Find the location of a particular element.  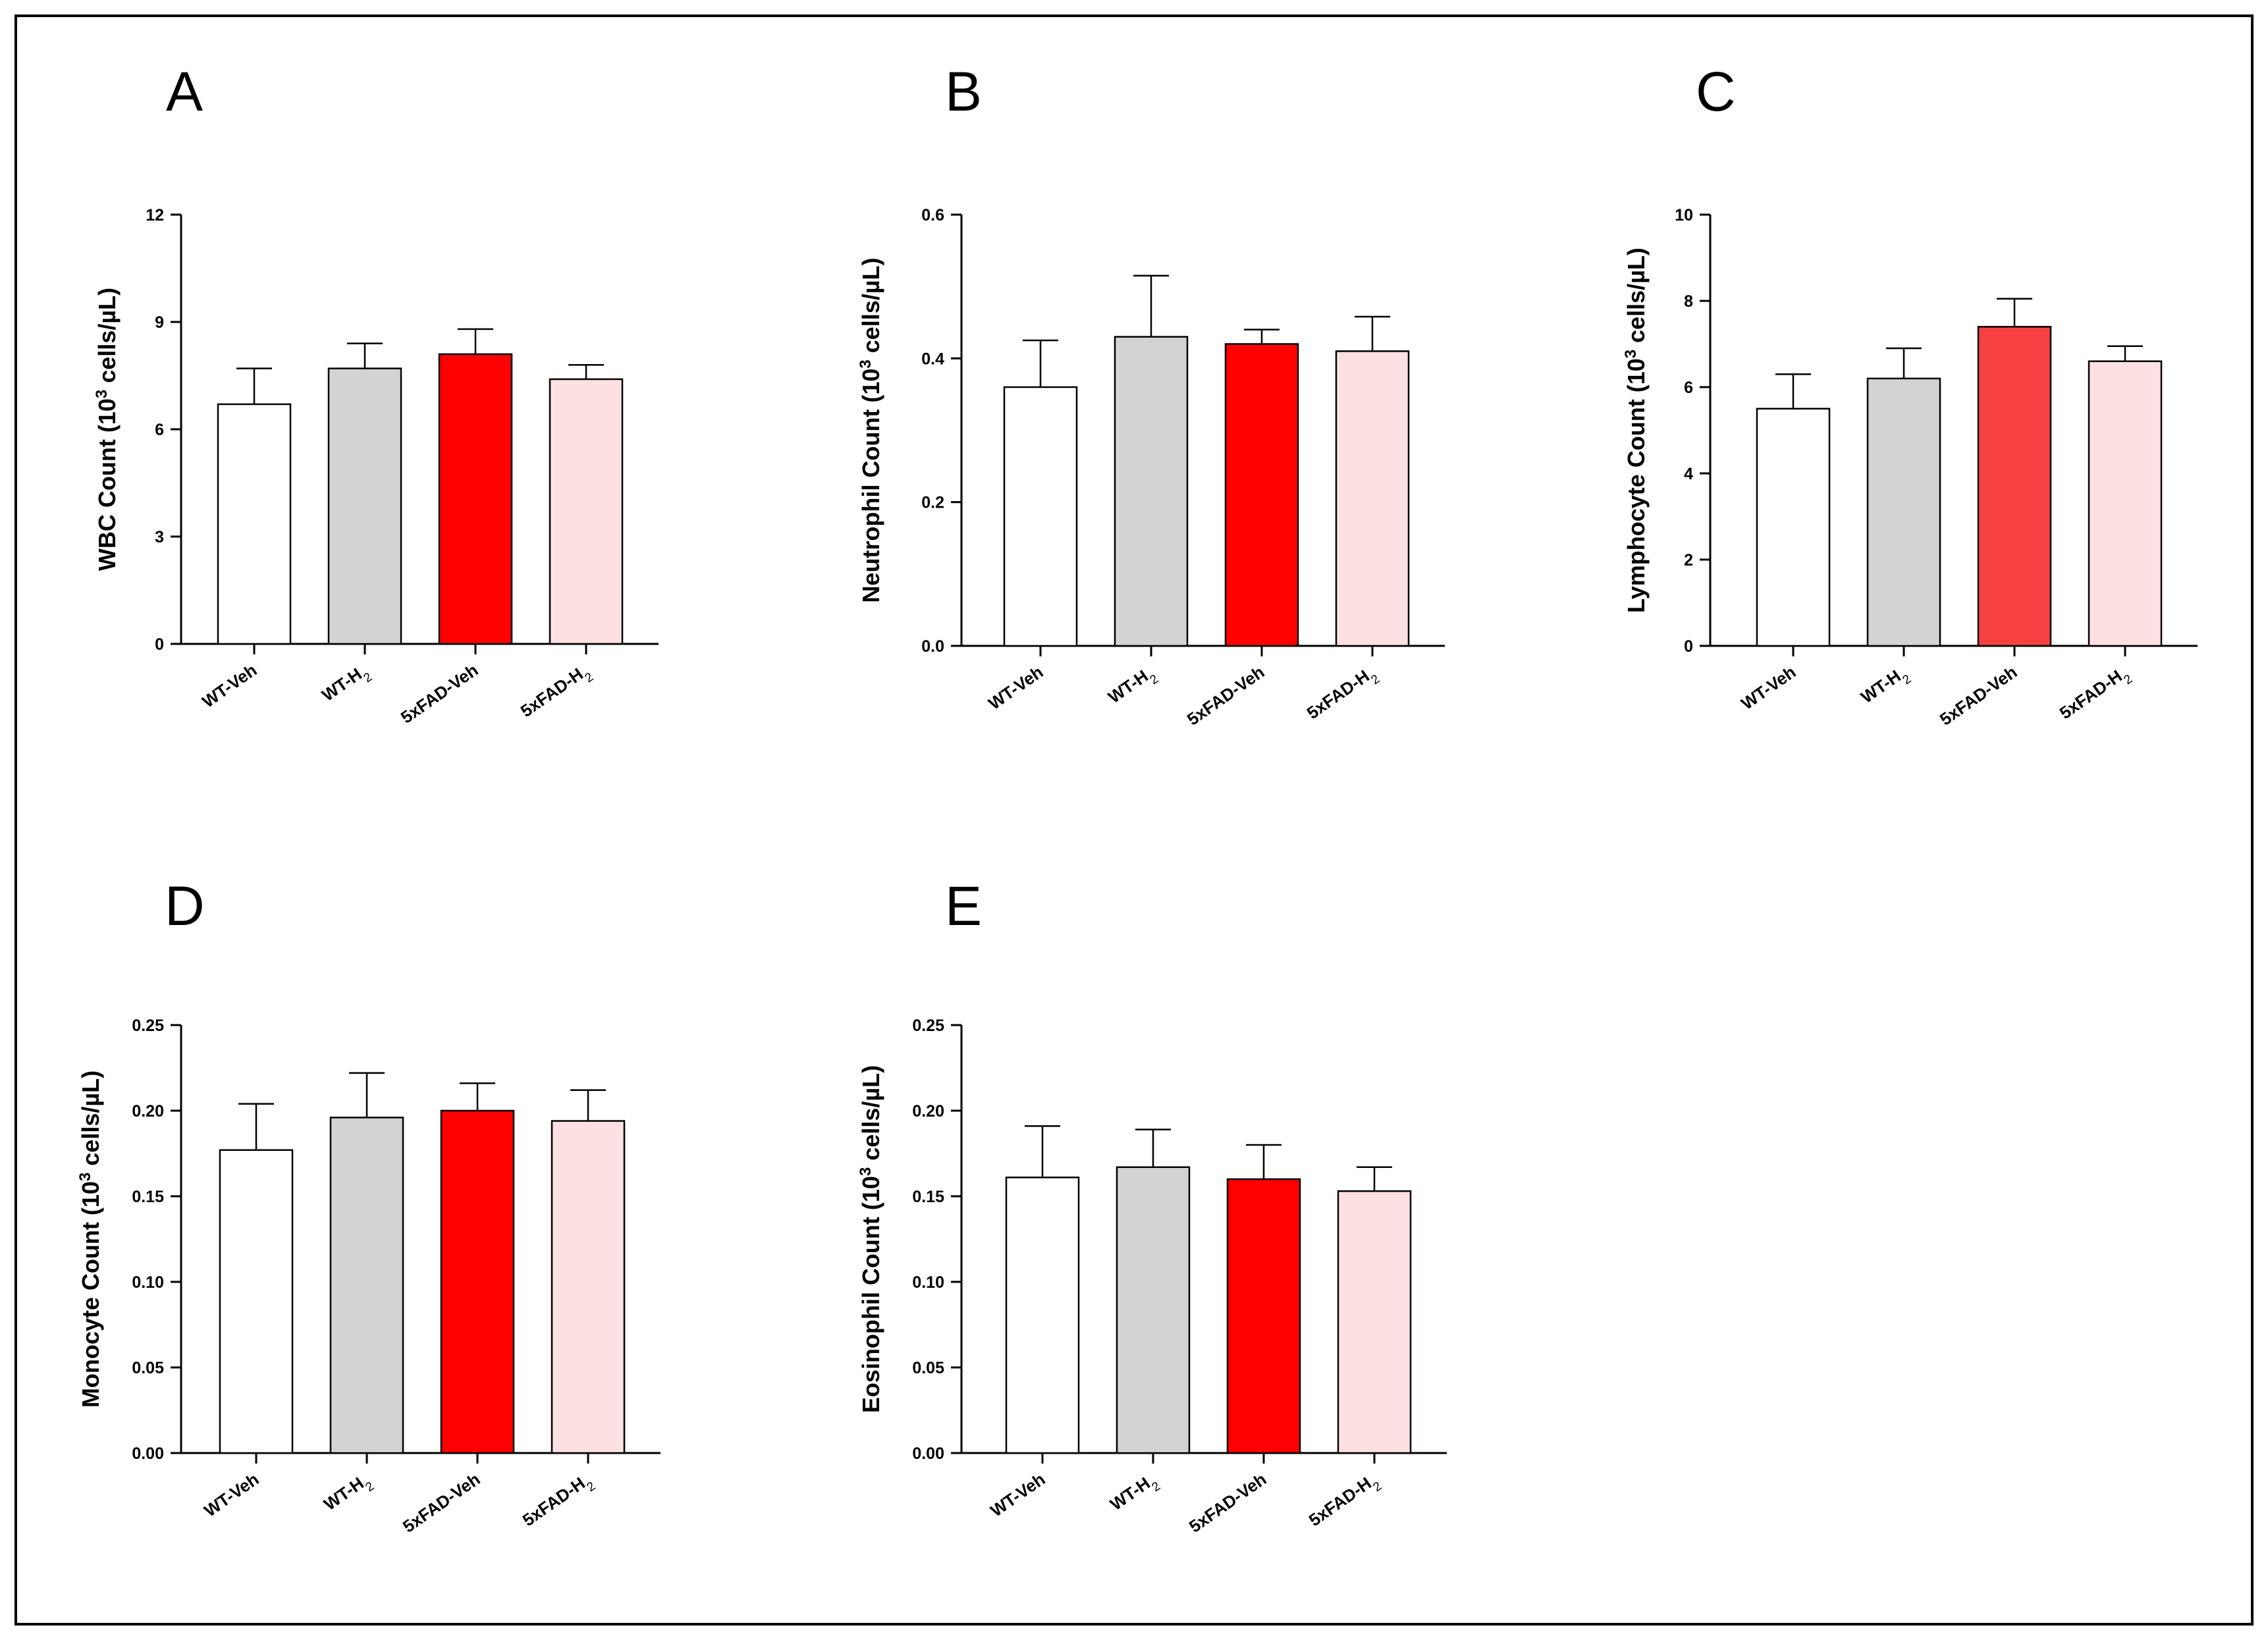

y-axis-title-text: Eosinophil Count (10 is located at coordinates (871, 1294).